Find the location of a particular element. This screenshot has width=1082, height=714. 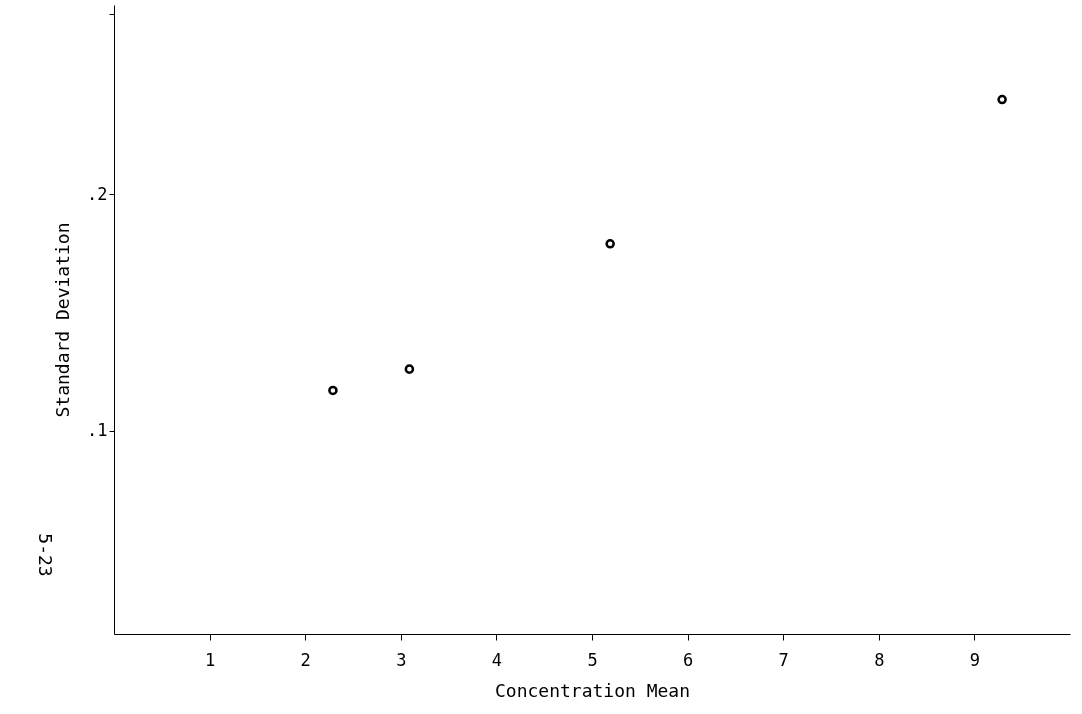

y-axis-title: Standard Deviation is located at coordinates (63, 320).